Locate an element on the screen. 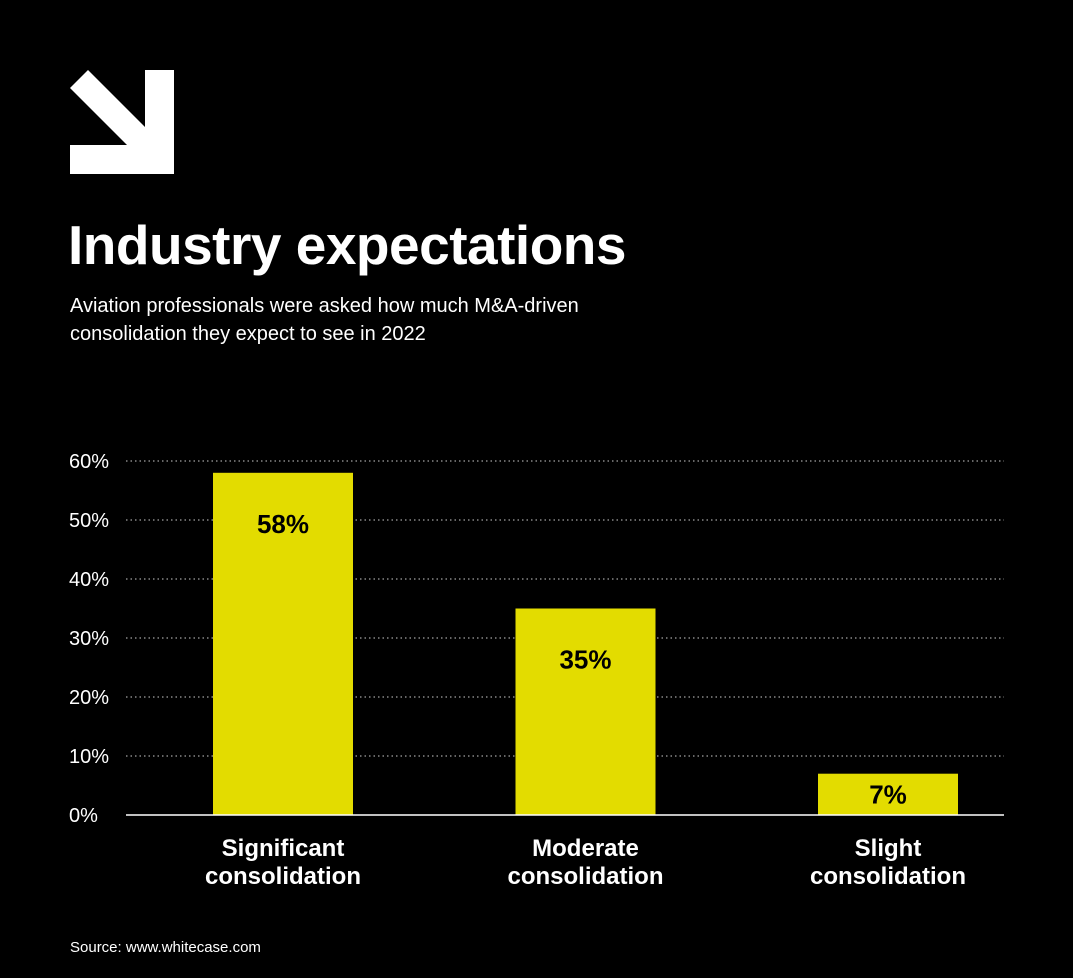 This screenshot has height=978, width=1073. bar-value-label: 7% is located at coordinates (888, 794).